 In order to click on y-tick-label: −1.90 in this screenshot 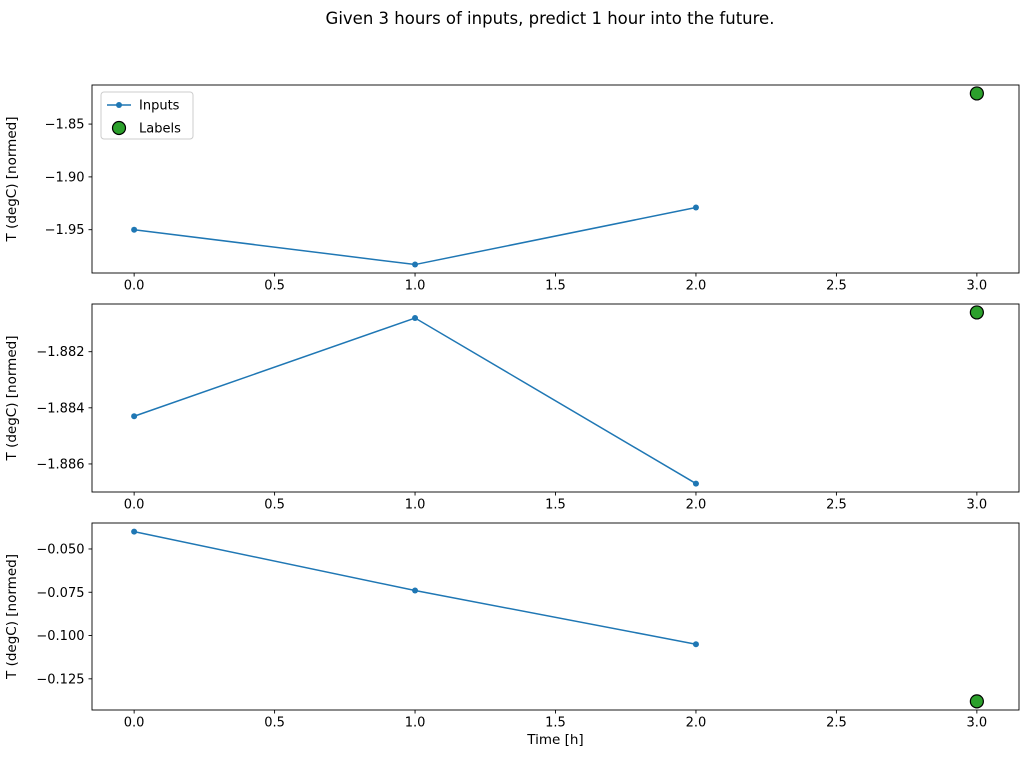, I will do `click(65, 177)`.